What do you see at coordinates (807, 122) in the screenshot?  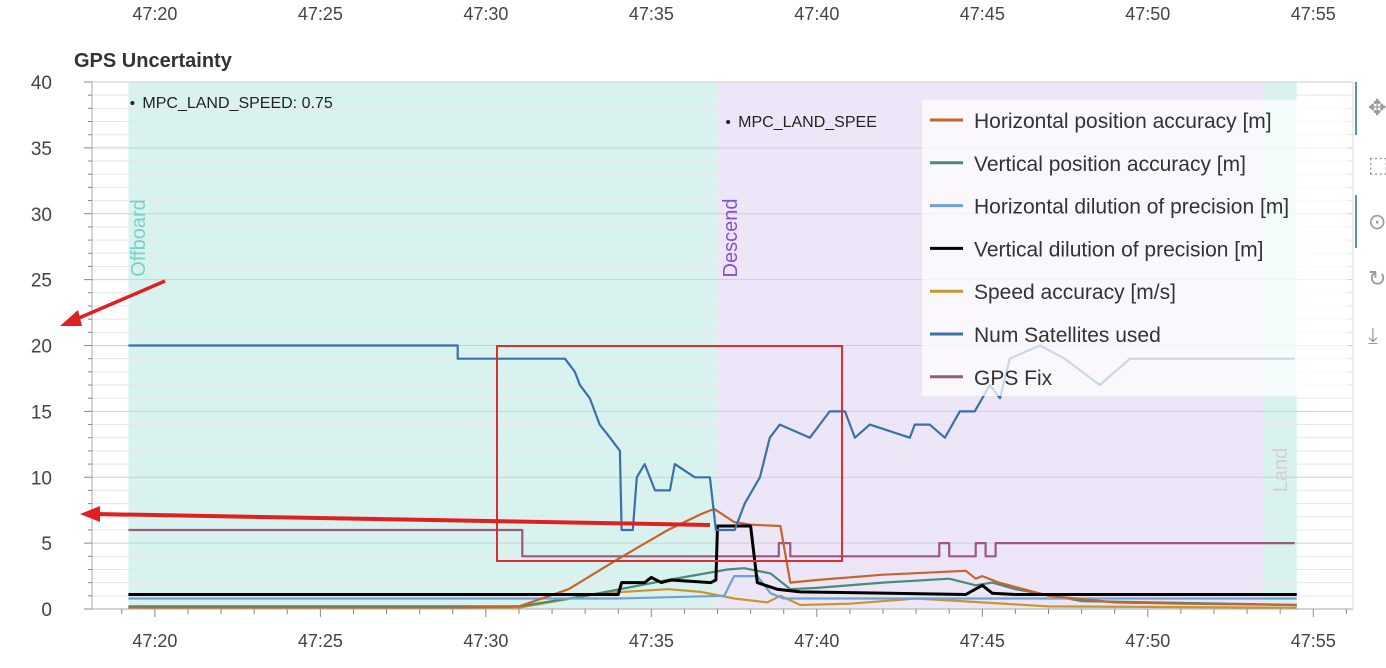 I see `annotation-text: MPC_LAND_SPEE` at bounding box center [807, 122].